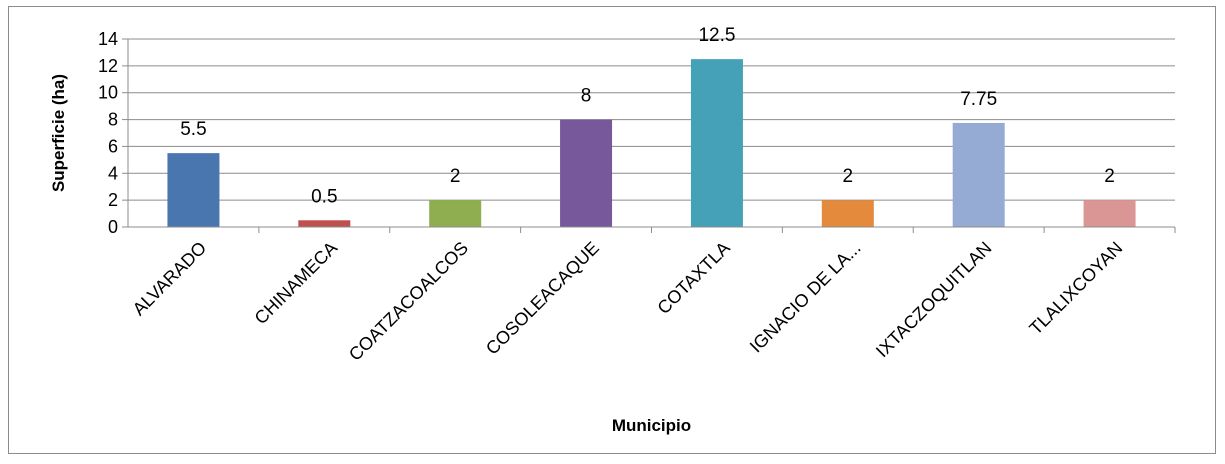  I want to click on data-label: 7.75, so click(978, 99).